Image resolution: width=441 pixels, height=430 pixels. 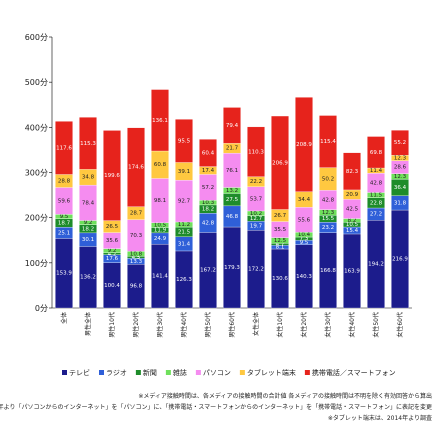 I want to click on data-label: 26.7, so click(x=280, y=216).